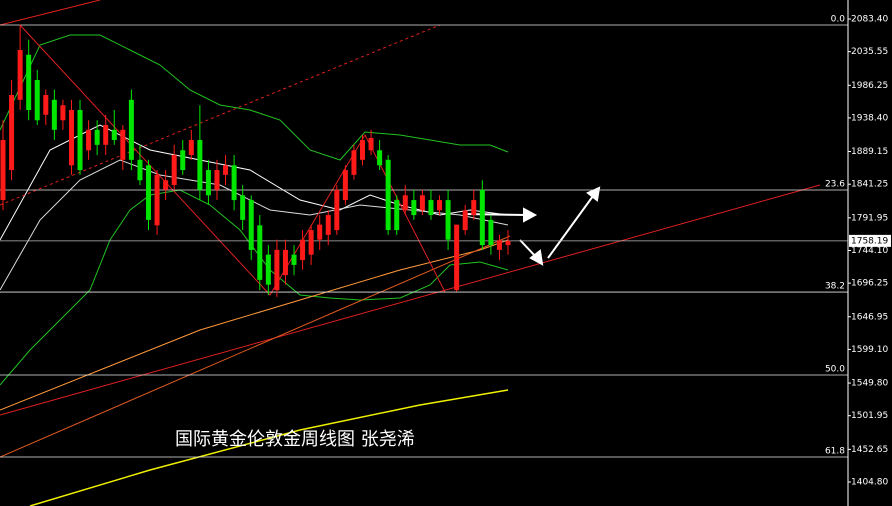 This screenshot has width=892, height=506. Describe the element at coordinates (869, 20) in the screenshot. I see `y-tick-label: 2083.40` at that location.